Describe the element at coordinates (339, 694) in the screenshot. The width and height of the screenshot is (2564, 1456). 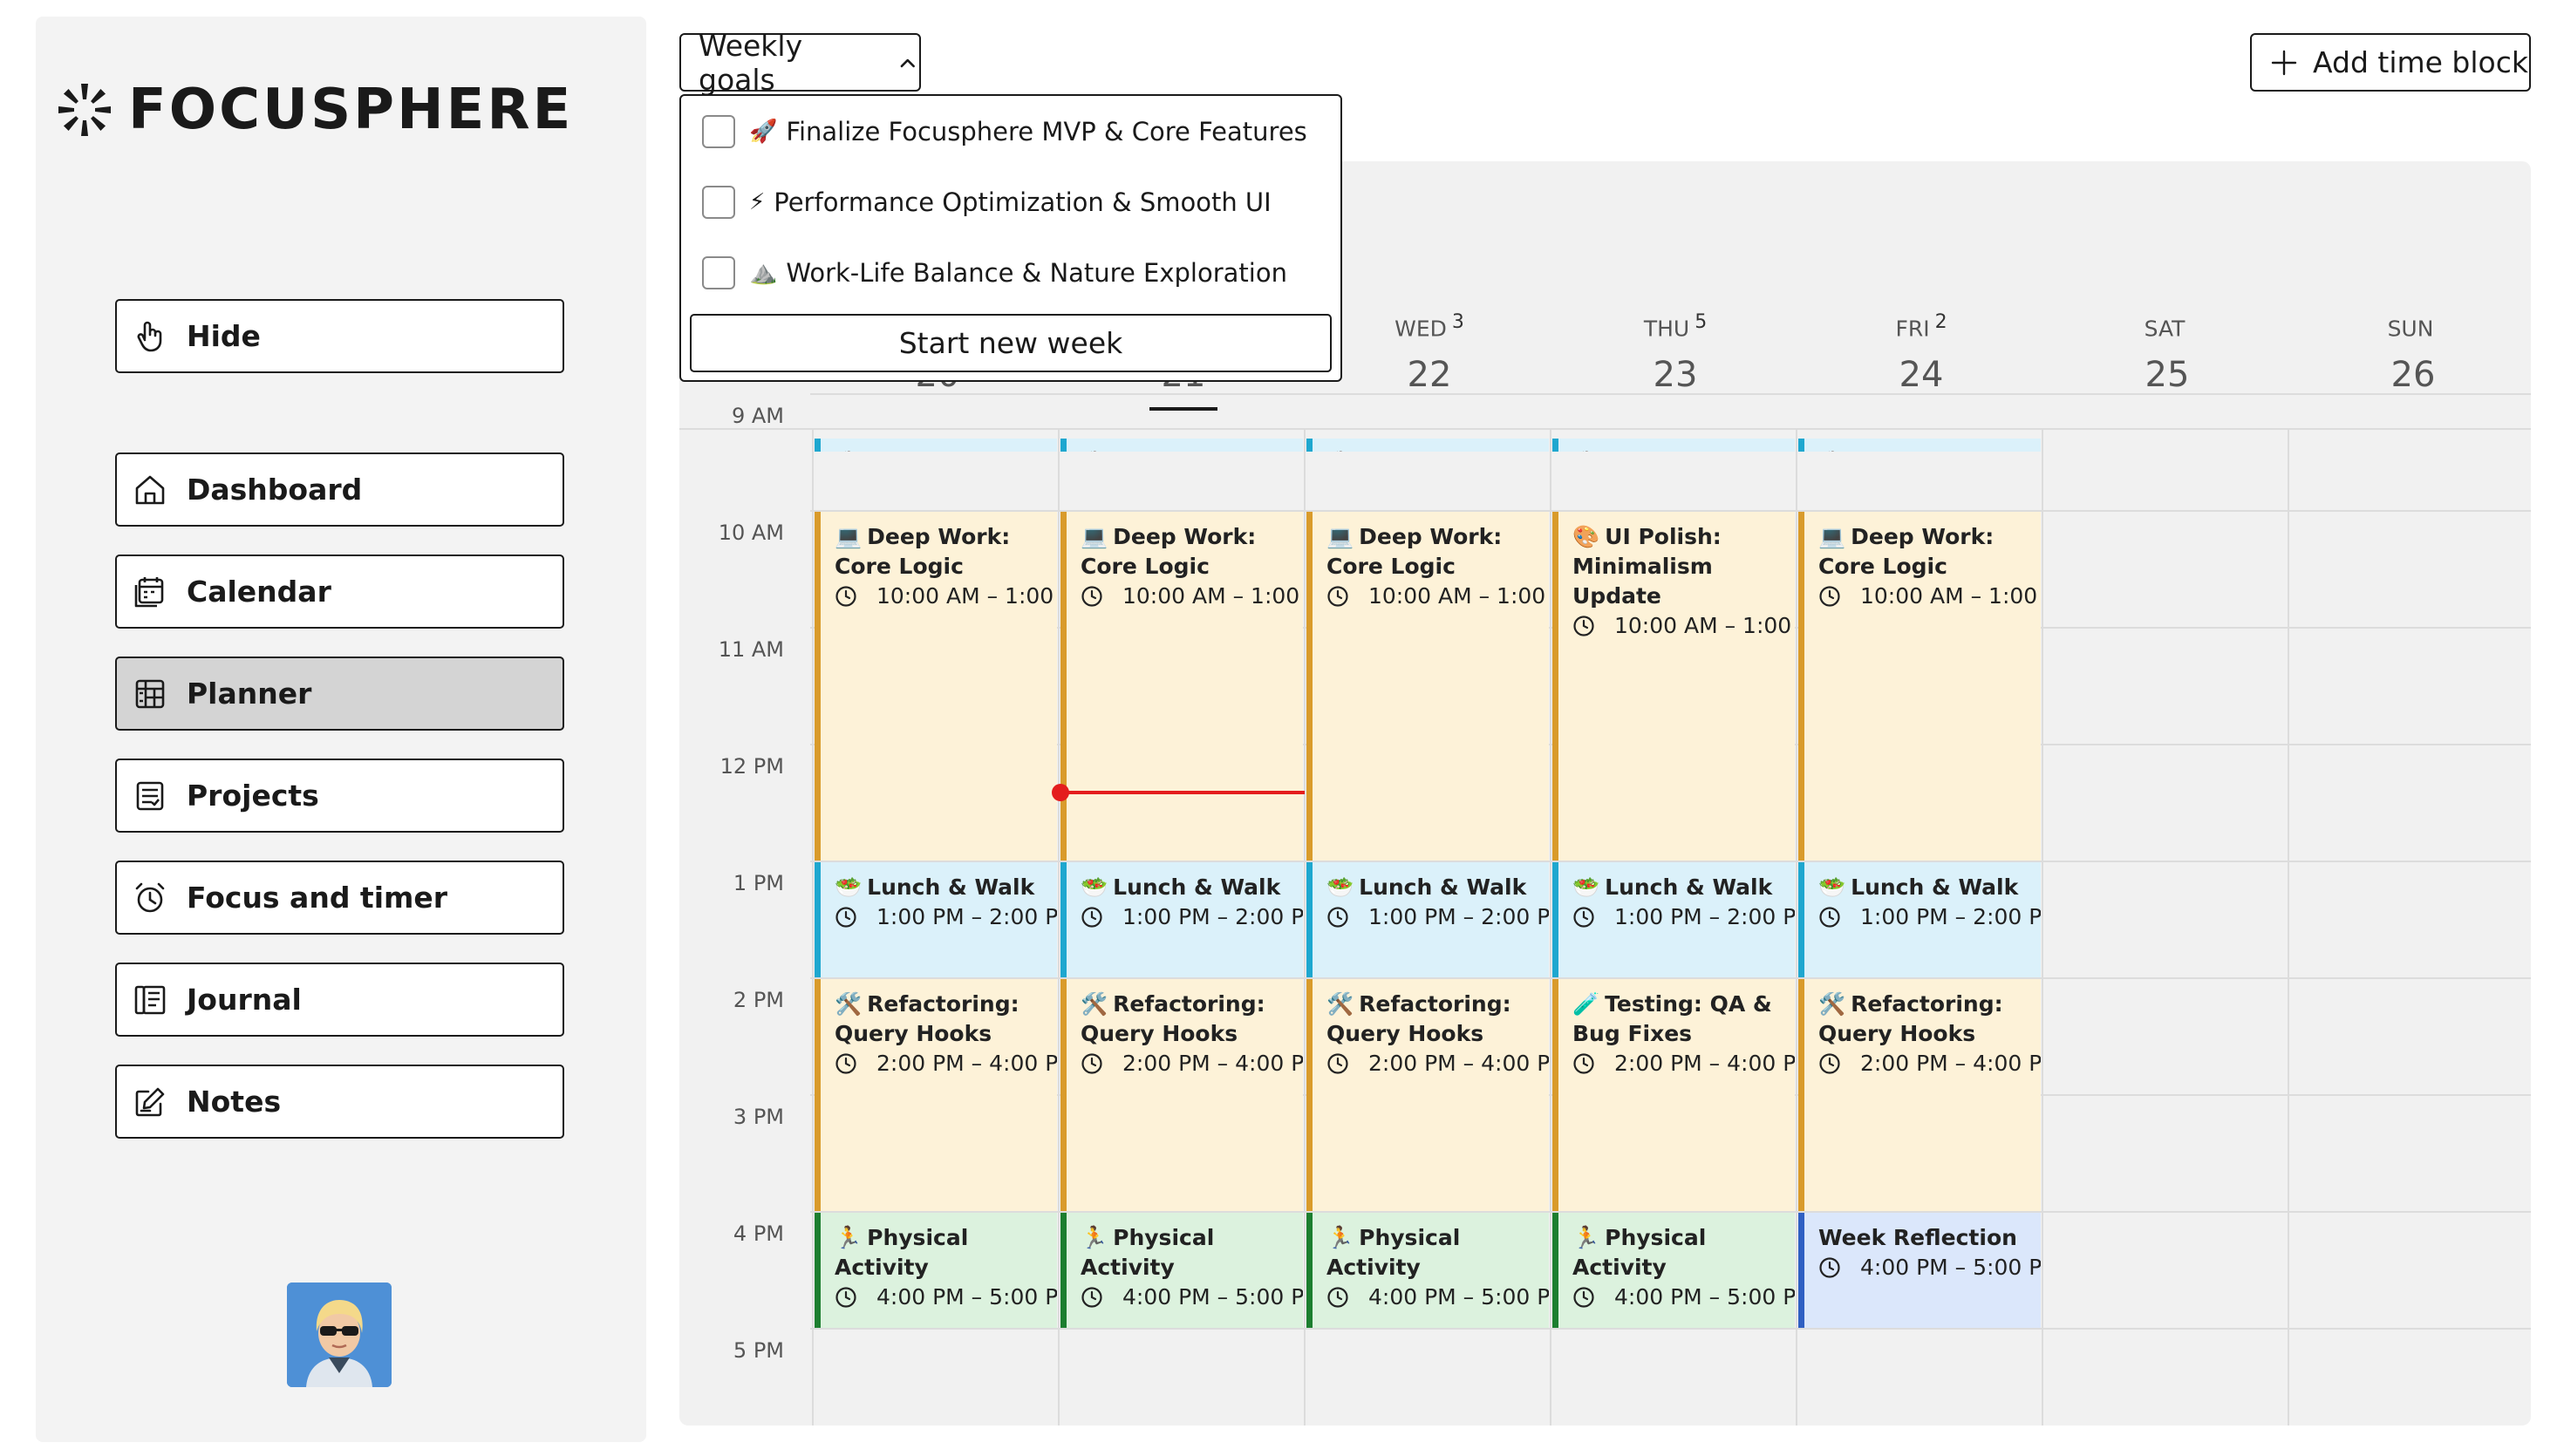
I see `nav-planner: Planner` at that location.